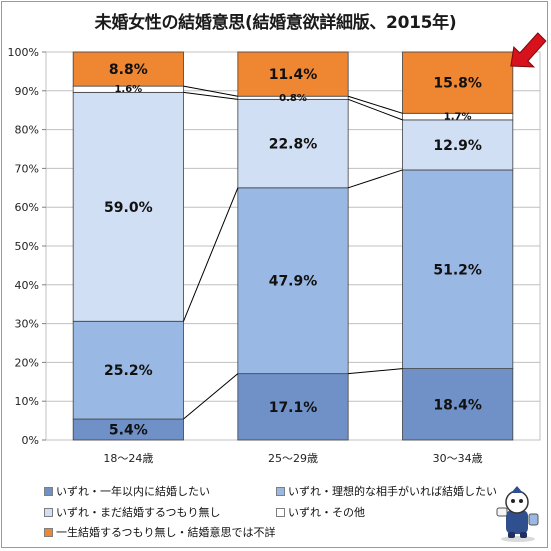  I want to click on y-tick-label: 40%, so click(27, 285).